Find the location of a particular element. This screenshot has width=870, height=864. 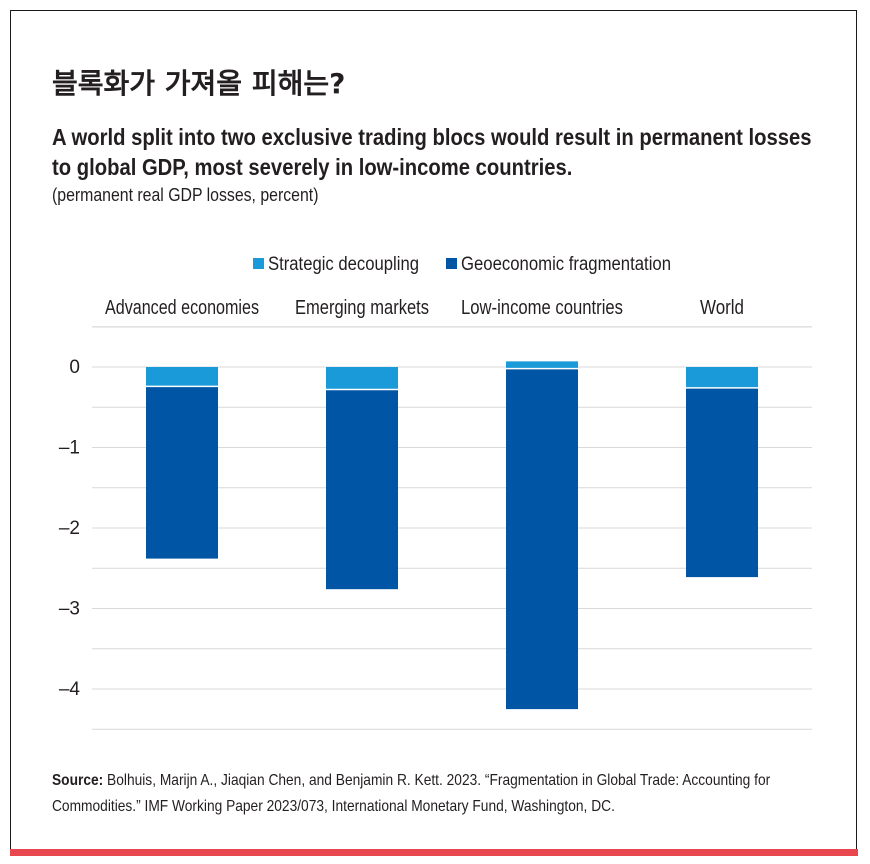

legend-label-strategic: Strategic decoupling is located at coordinates (343, 264).